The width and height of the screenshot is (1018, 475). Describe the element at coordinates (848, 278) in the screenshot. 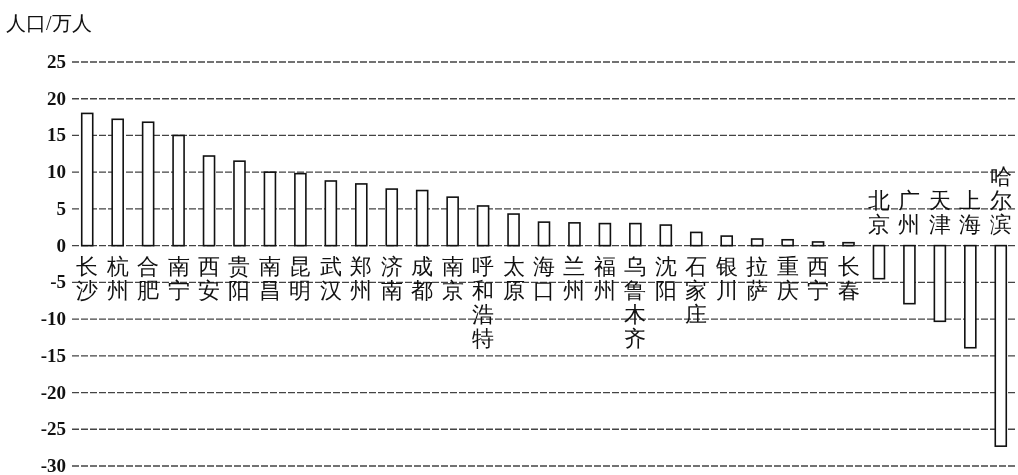

I see `x-tick-label: 长春` at that location.